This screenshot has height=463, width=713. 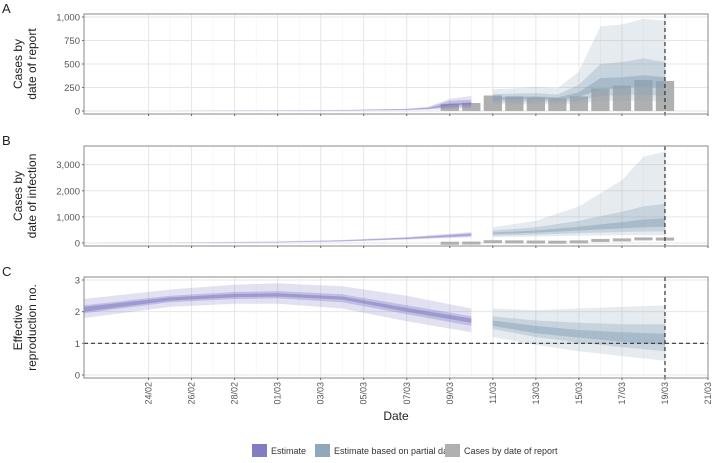 I want to click on x-tick-label: 21/03, so click(x=708, y=393).